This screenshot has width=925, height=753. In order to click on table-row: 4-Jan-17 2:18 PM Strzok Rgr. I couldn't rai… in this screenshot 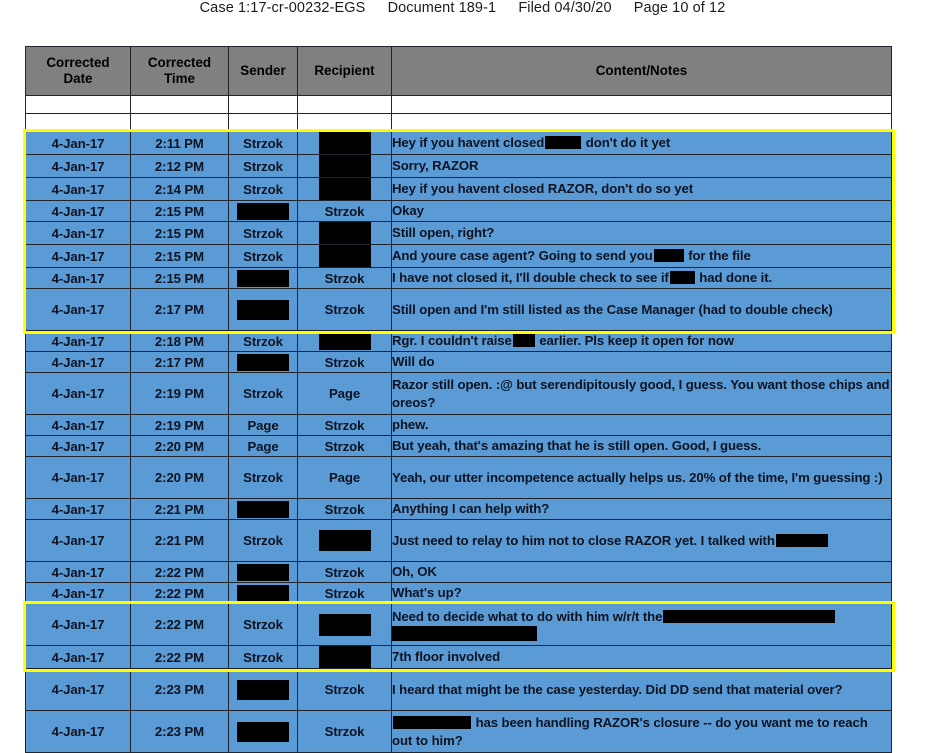, I will do `click(458, 341)`.